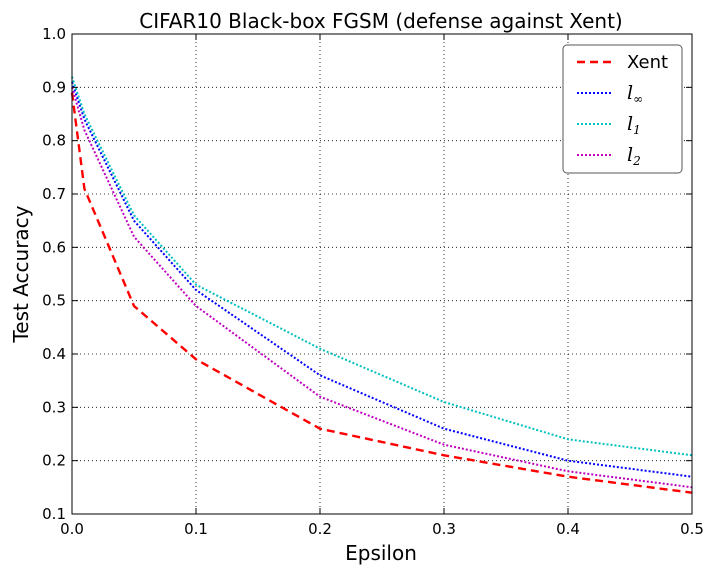 This screenshot has height=575, width=715. What do you see at coordinates (54, 407) in the screenshot?
I see `y-tick-label: 0.3` at bounding box center [54, 407].